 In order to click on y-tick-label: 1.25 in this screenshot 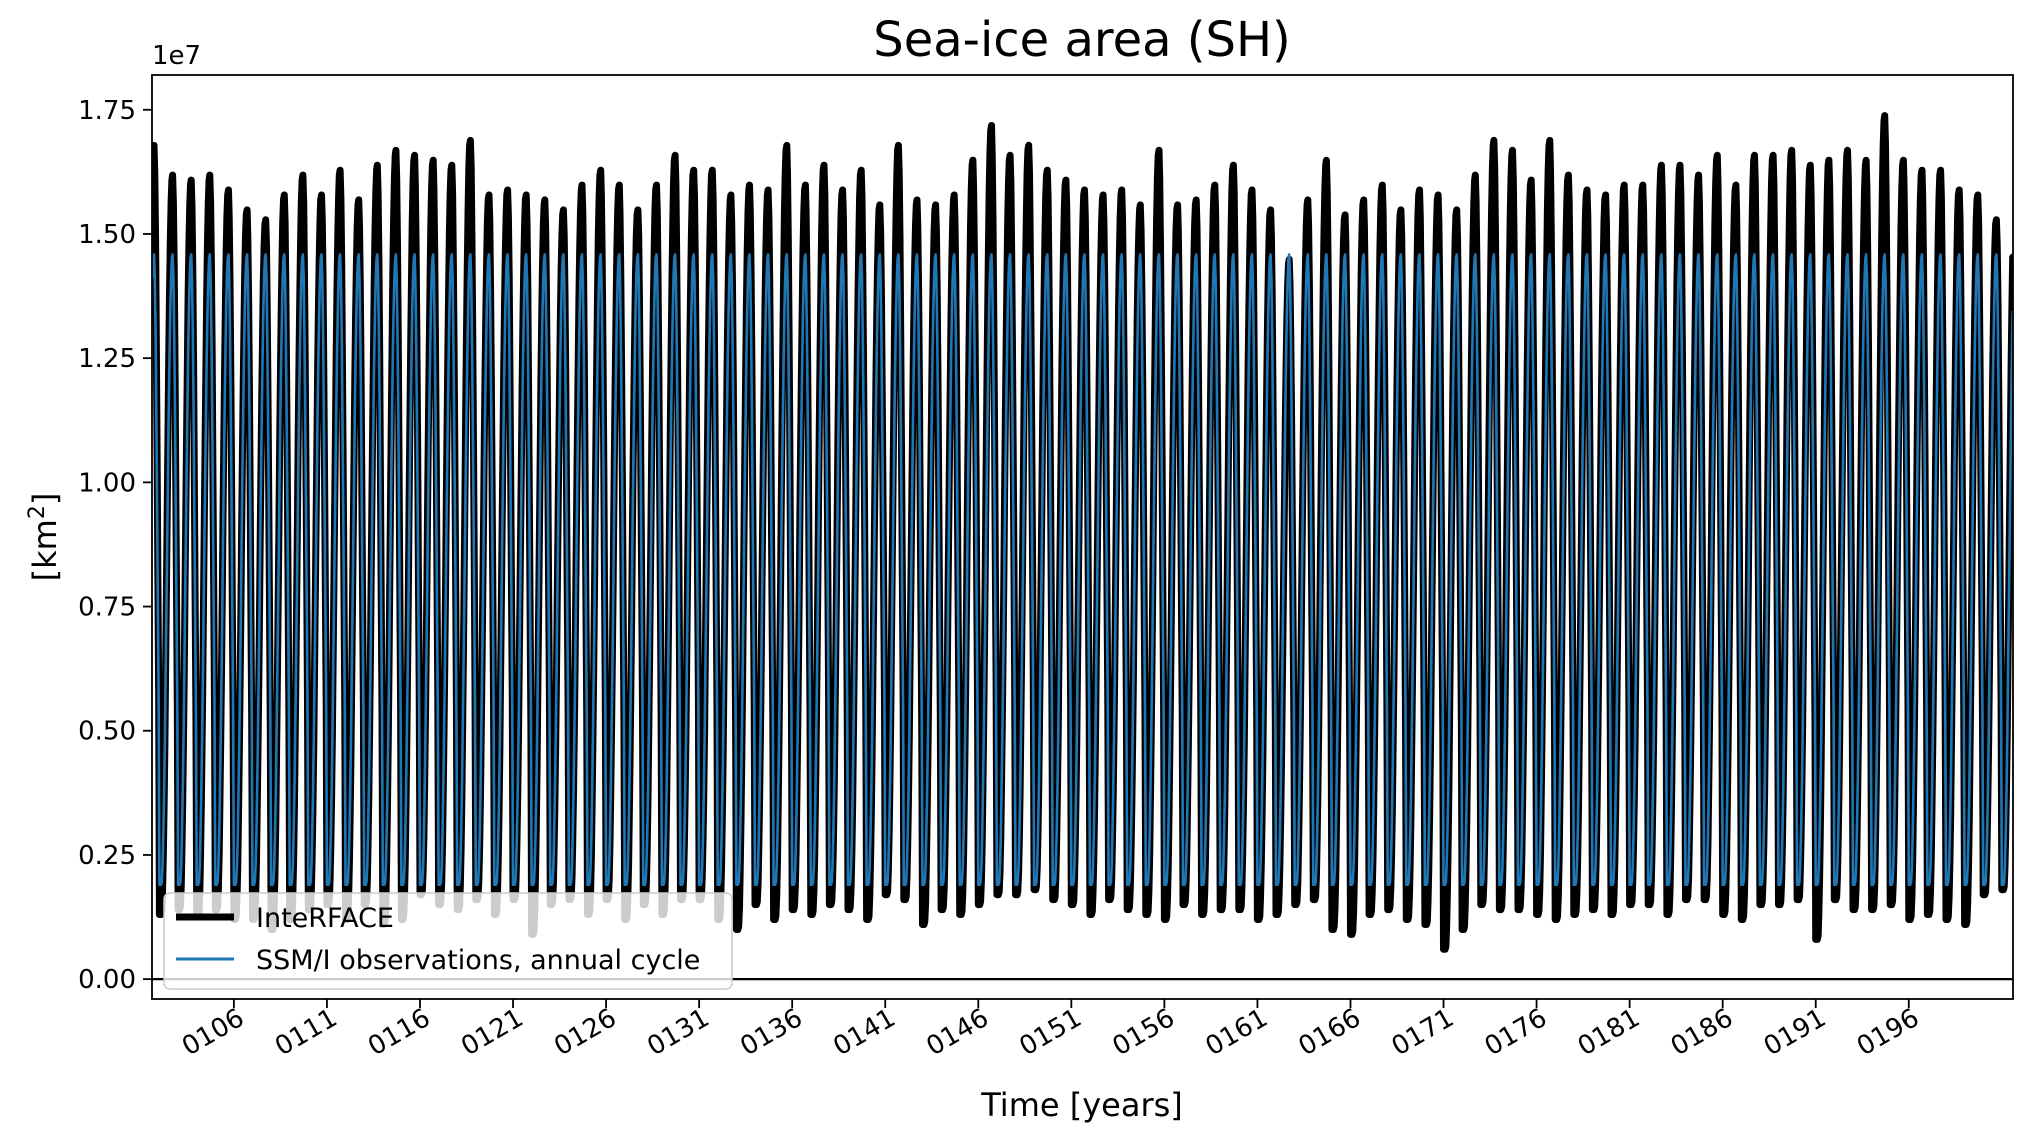, I will do `click(107, 359)`.